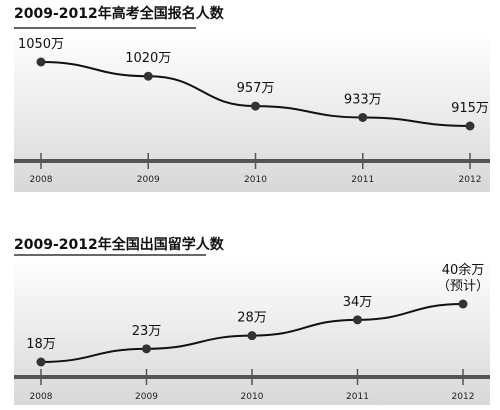  Describe the element at coordinates (255, 180) in the screenshot. I see `chart-1-tick-label: 2010` at that location.